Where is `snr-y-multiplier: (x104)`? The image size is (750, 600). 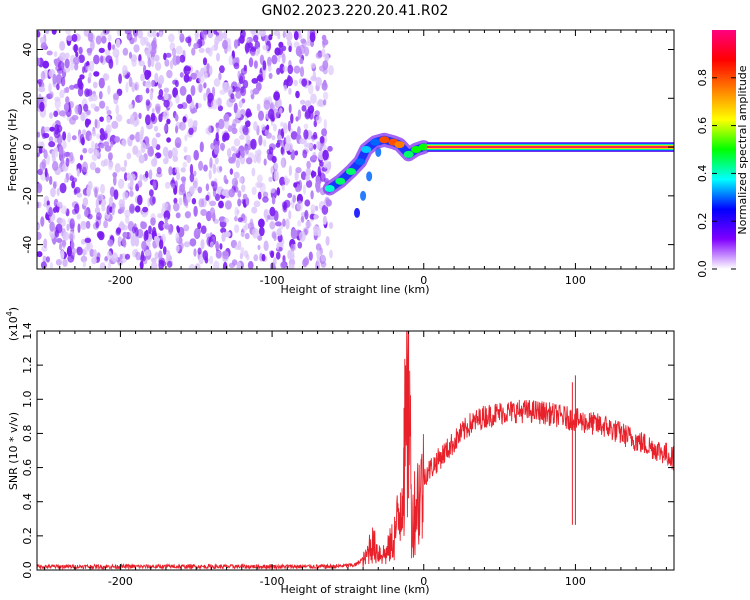
snr-y-multiplier: (x104) is located at coordinates (12, 324).